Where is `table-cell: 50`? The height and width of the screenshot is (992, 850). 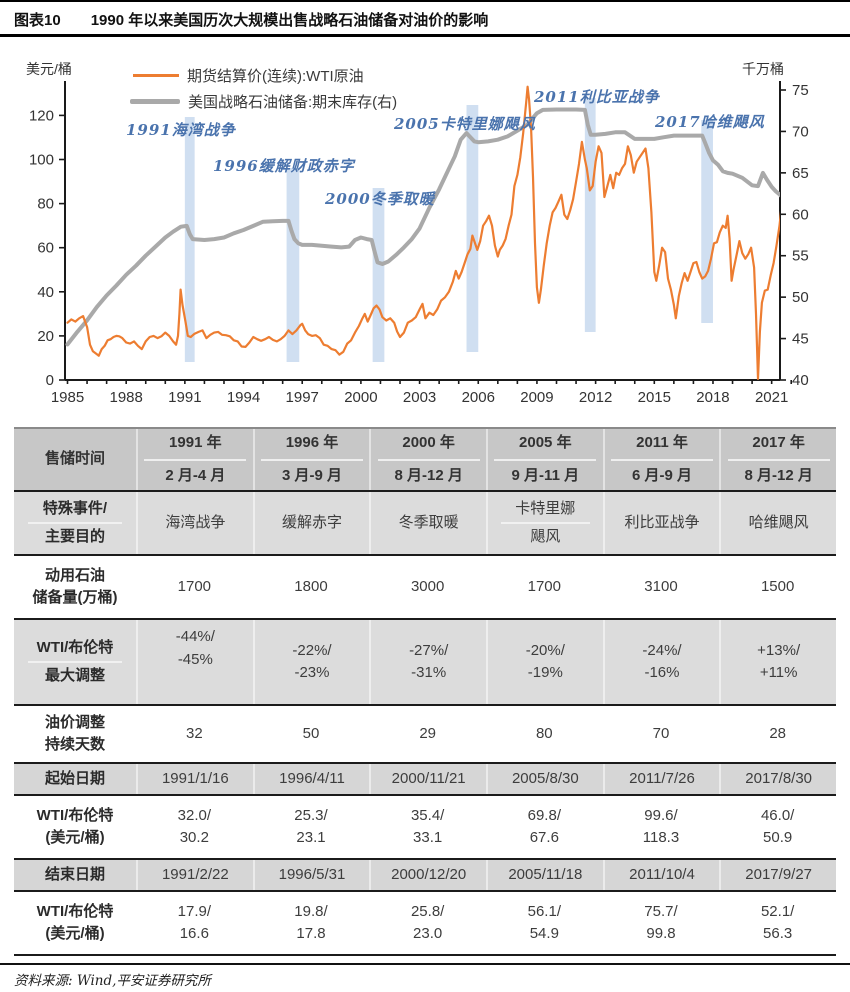
table-cell: 50 is located at coordinates (311, 734).